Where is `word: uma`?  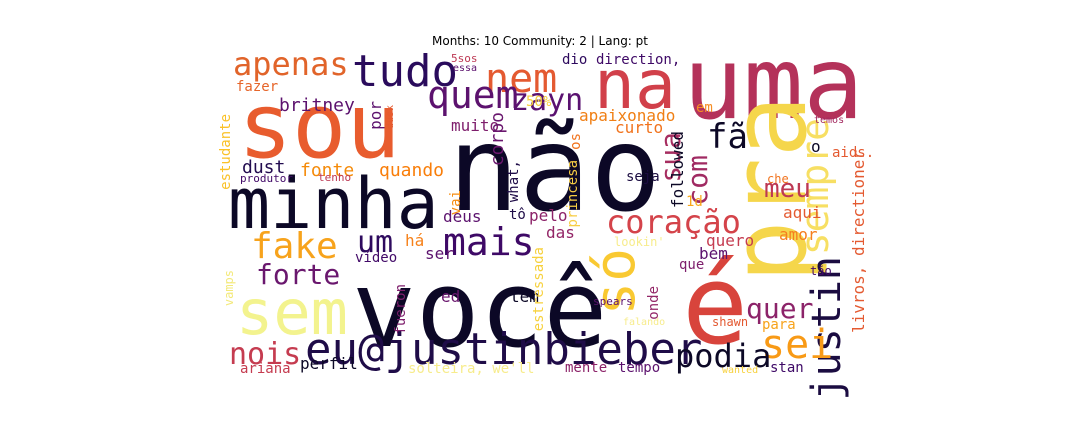 word: uma is located at coordinates (773, 83).